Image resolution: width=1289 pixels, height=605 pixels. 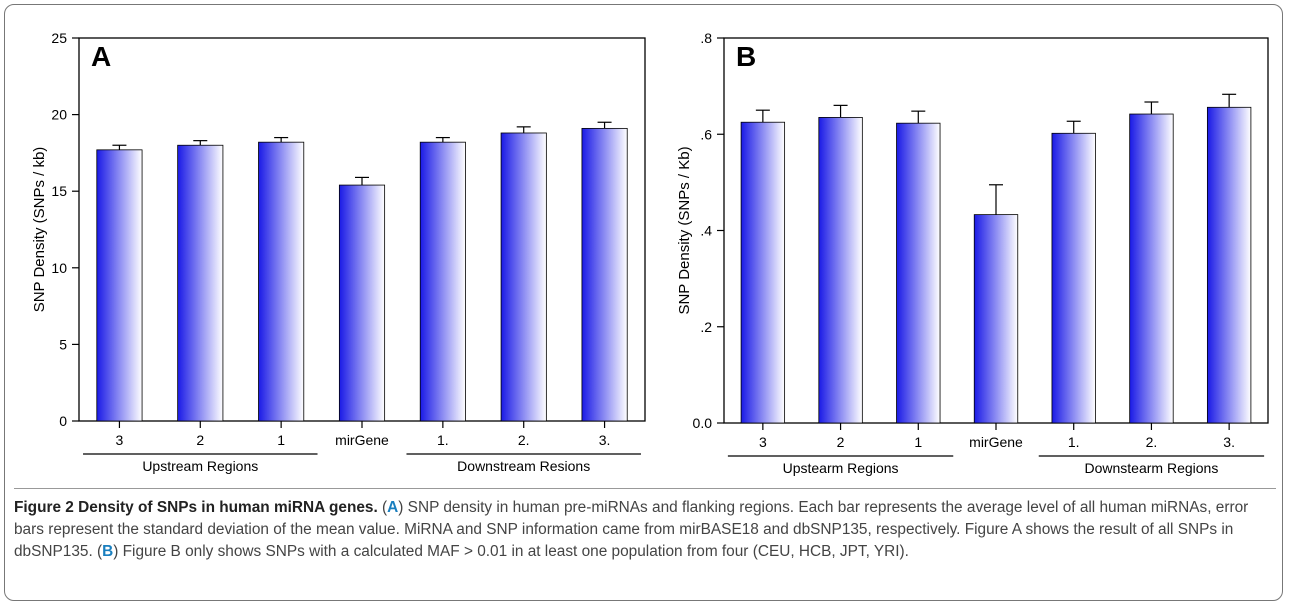 I want to click on panel-label: B, so click(x=746, y=56).